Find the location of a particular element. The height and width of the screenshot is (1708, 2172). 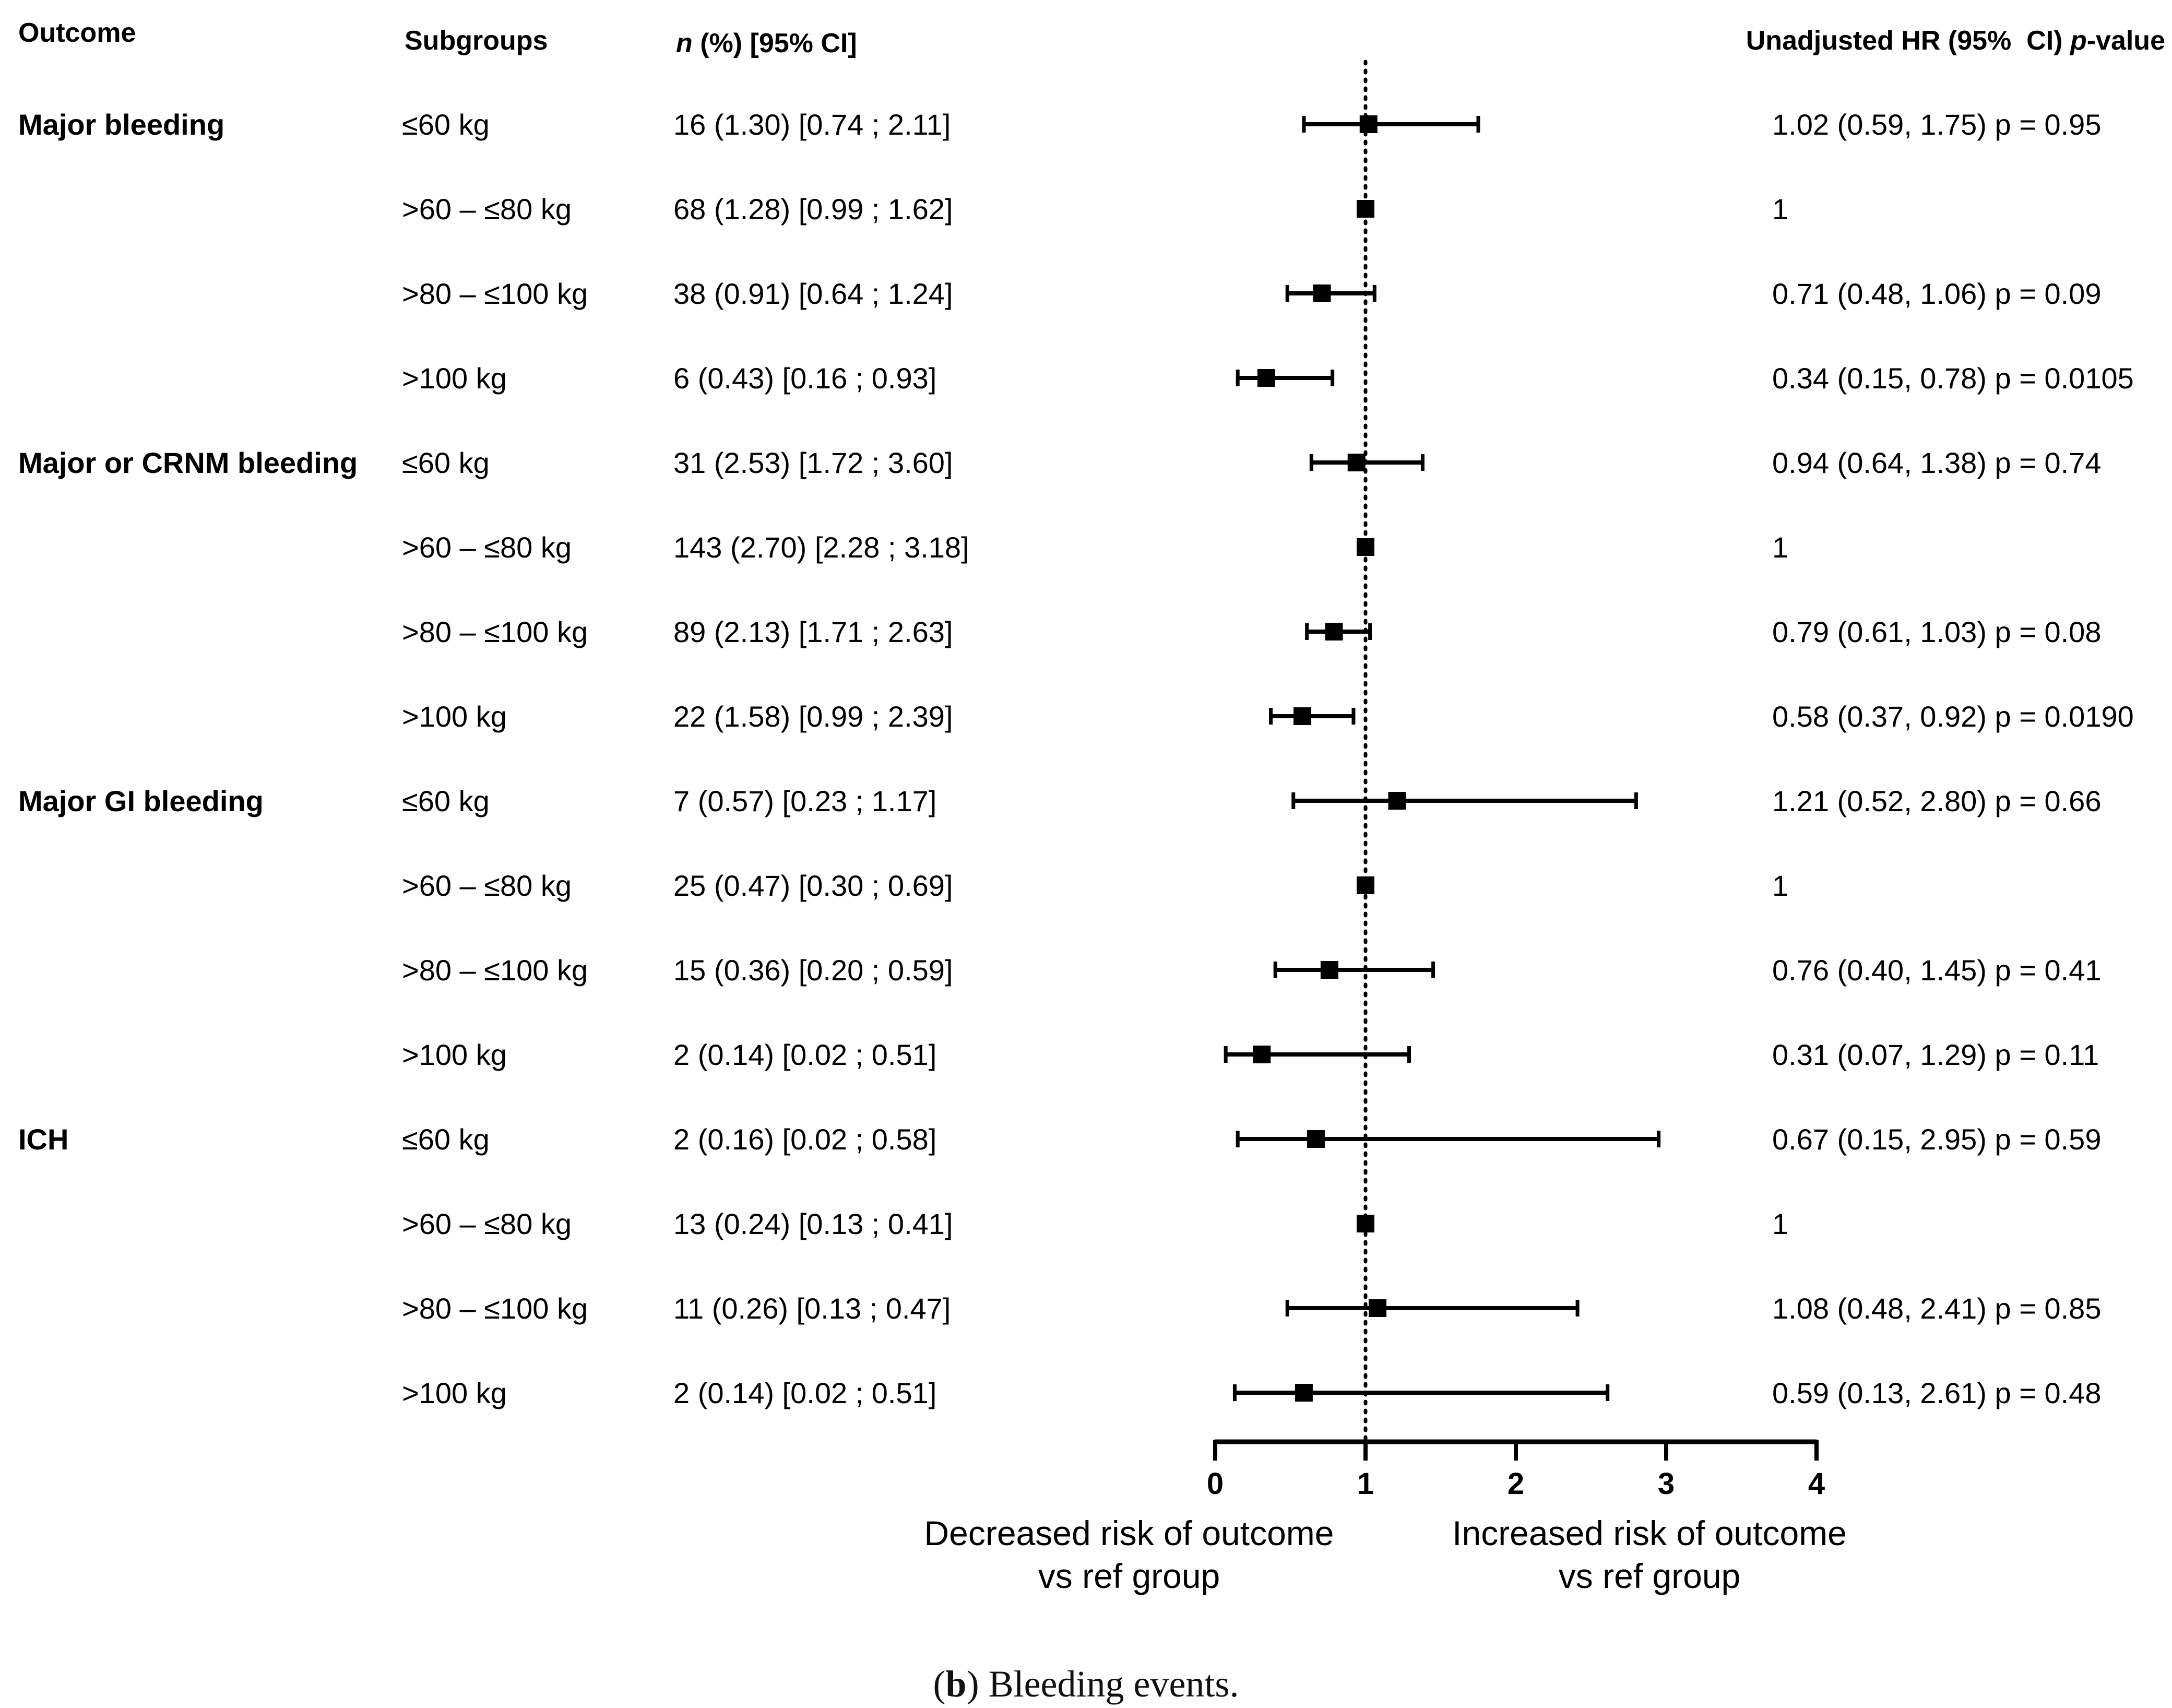

n-ci-value: 31 (2.53) [1.72 ; 3.60] is located at coordinates (813, 462).